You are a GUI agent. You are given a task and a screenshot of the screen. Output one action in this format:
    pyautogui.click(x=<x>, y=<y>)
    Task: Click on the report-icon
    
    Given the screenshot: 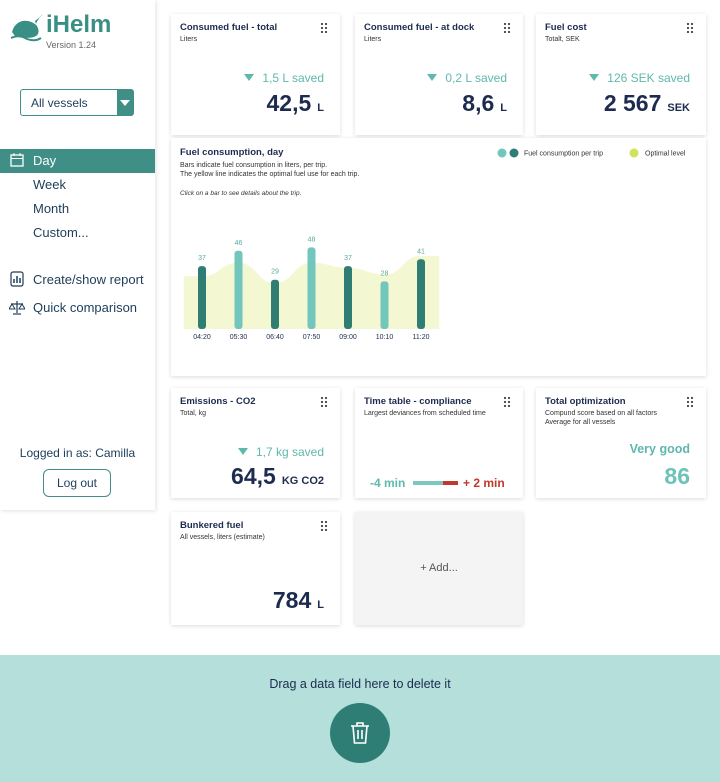 What is the action you would take?
    pyautogui.click(x=17, y=279)
    